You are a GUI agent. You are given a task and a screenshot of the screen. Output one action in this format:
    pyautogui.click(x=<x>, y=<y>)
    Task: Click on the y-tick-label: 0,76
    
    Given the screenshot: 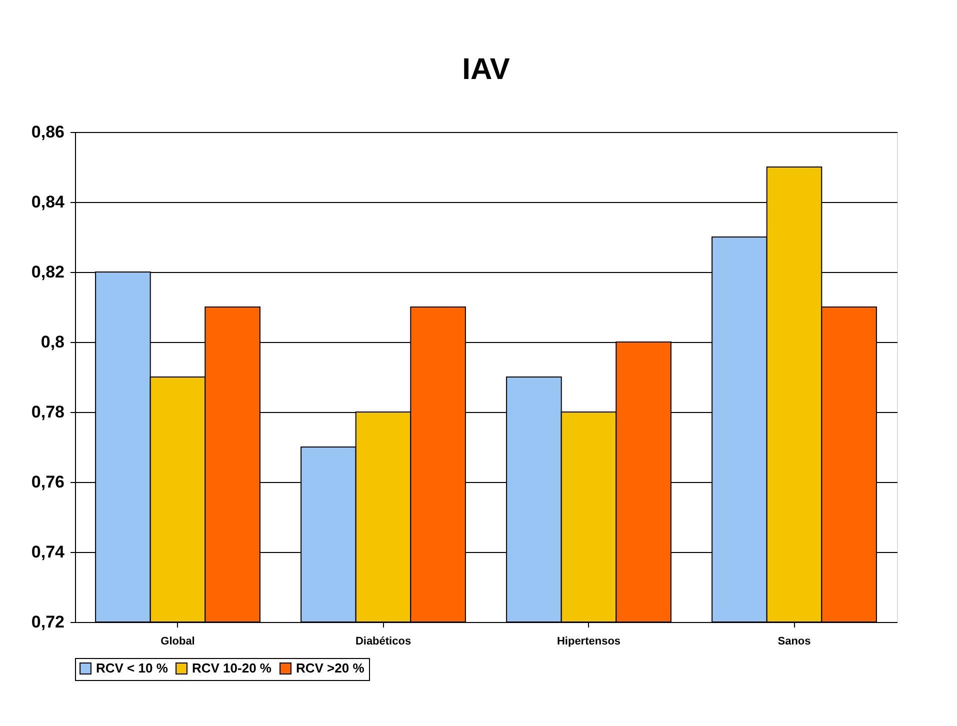 What is the action you would take?
    pyautogui.click(x=47, y=482)
    